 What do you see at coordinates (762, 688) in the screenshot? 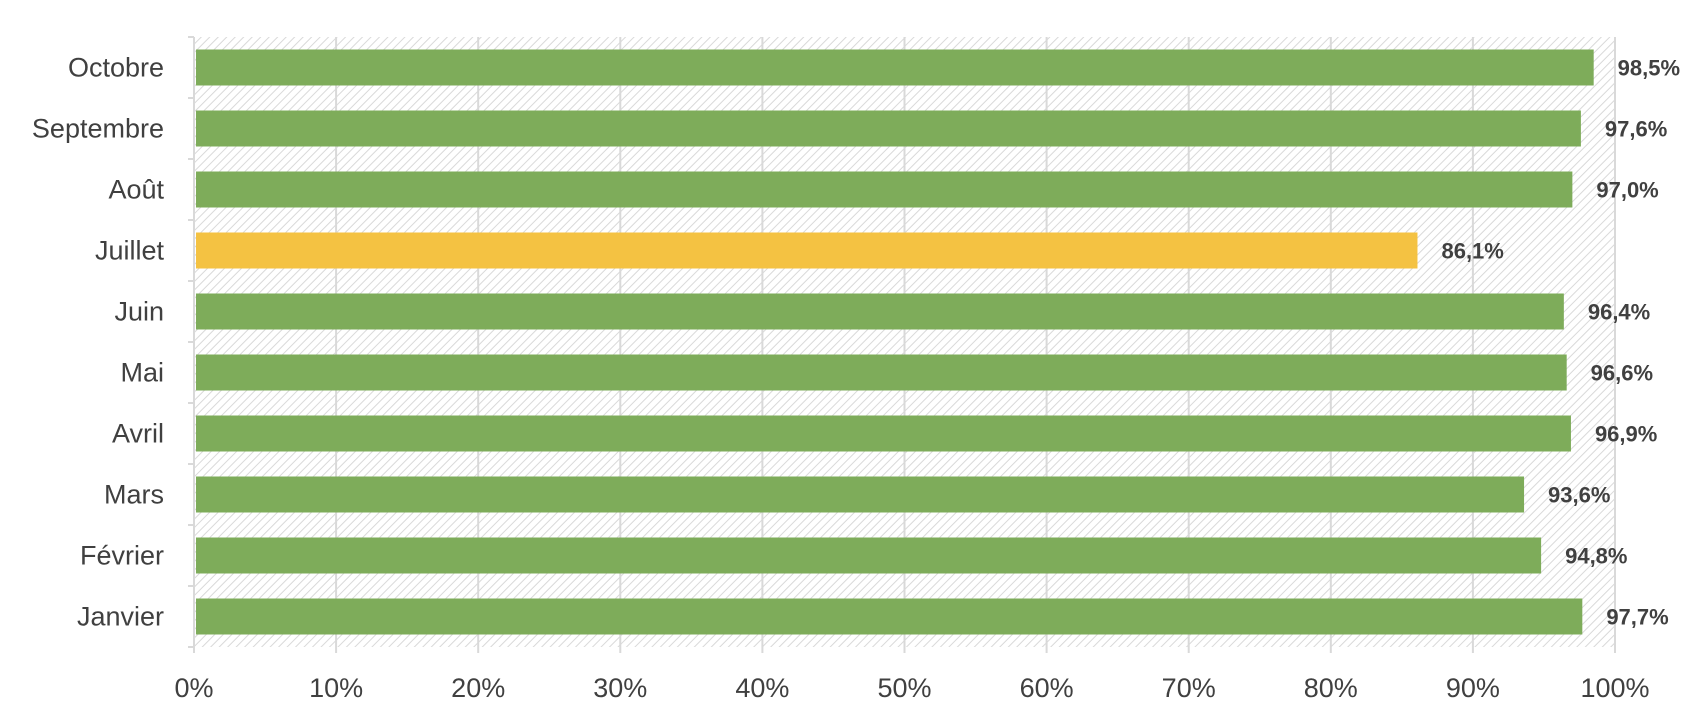
I see `x-tick-label: 40%` at bounding box center [762, 688].